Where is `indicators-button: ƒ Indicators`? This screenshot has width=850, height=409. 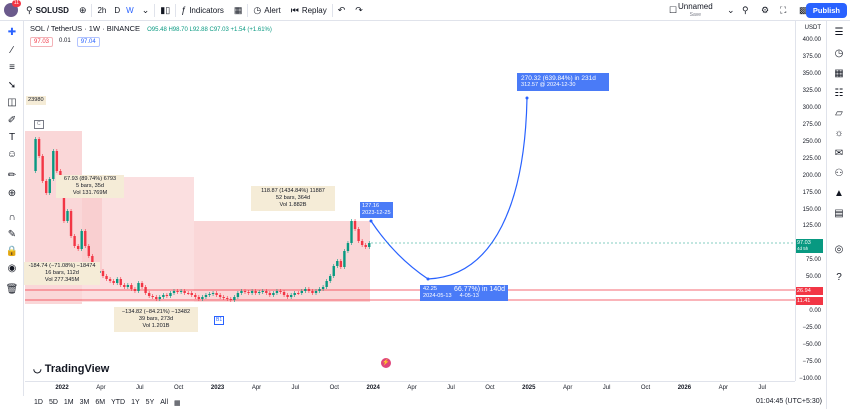 indicators-button: ƒ Indicators is located at coordinates (202, 10).